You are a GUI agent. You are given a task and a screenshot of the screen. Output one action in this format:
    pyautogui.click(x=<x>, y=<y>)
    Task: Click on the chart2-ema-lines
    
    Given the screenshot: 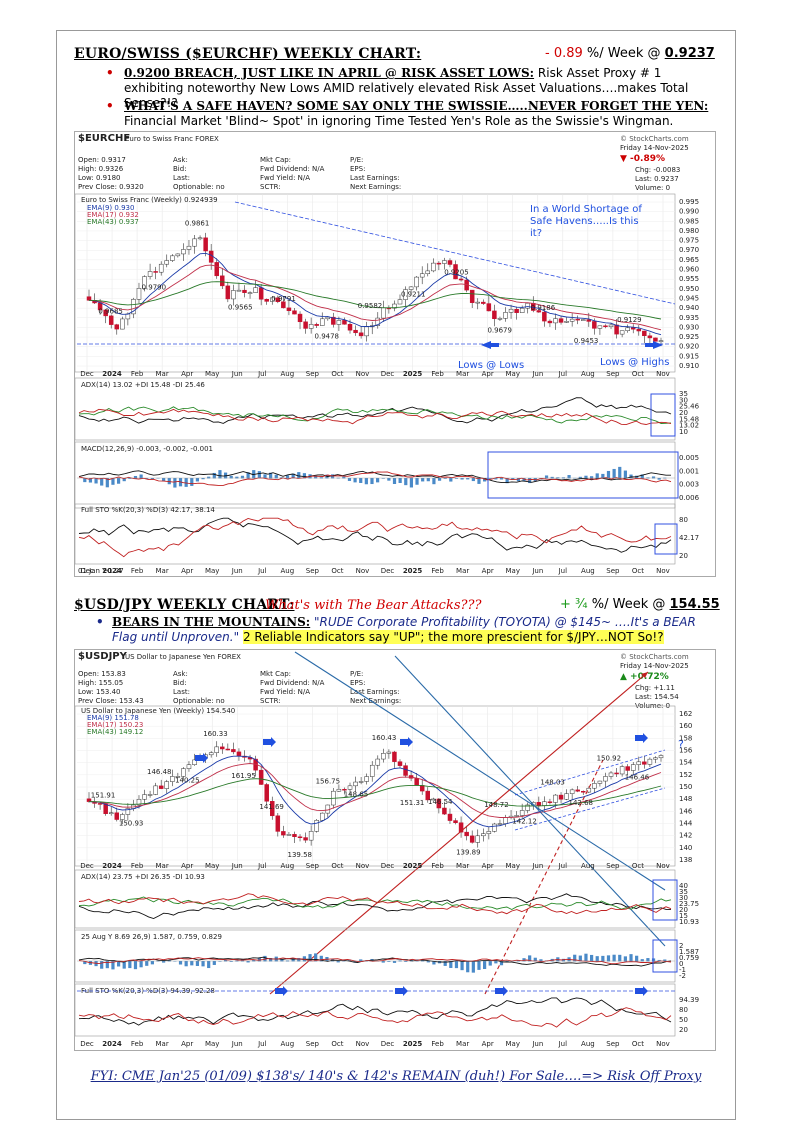 What is the action you would take?
    pyautogui.click(x=375, y=791)
    